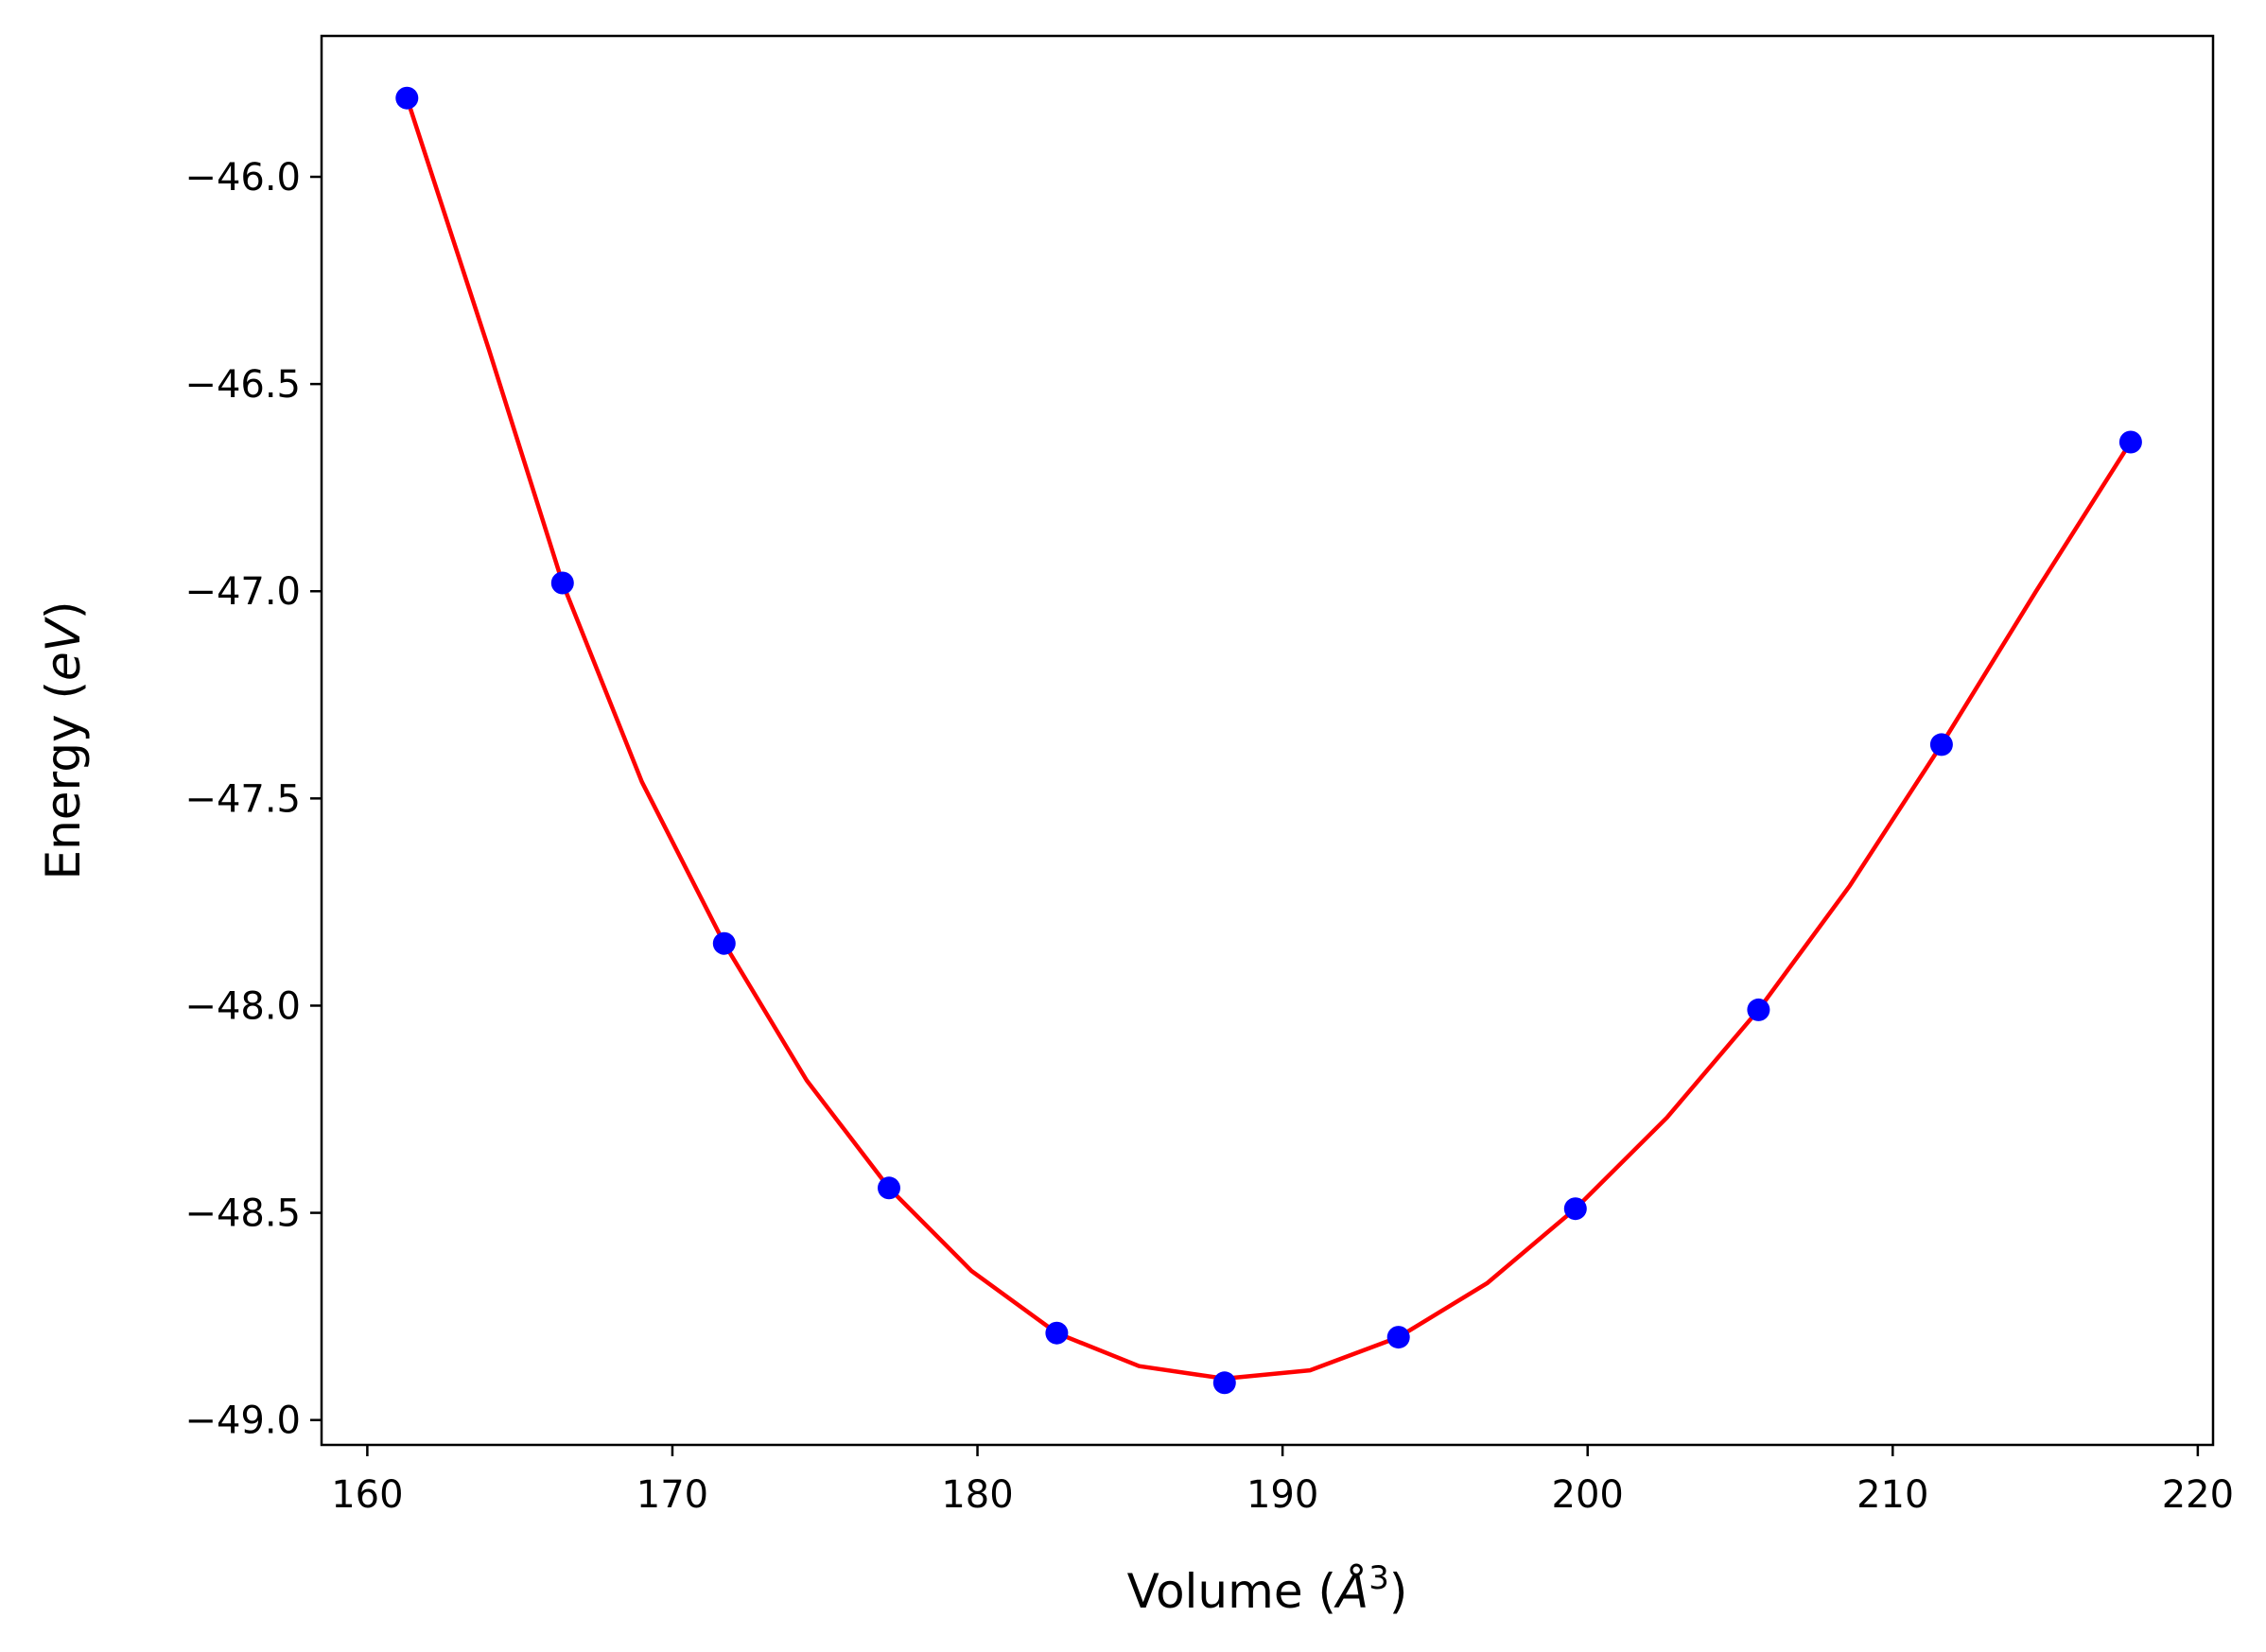 Image resolution: width=2266 pixels, height=1652 pixels. What do you see at coordinates (672, 1495) in the screenshot?
I see `x-tick-label: 170` at bounding box center [672, 1495].